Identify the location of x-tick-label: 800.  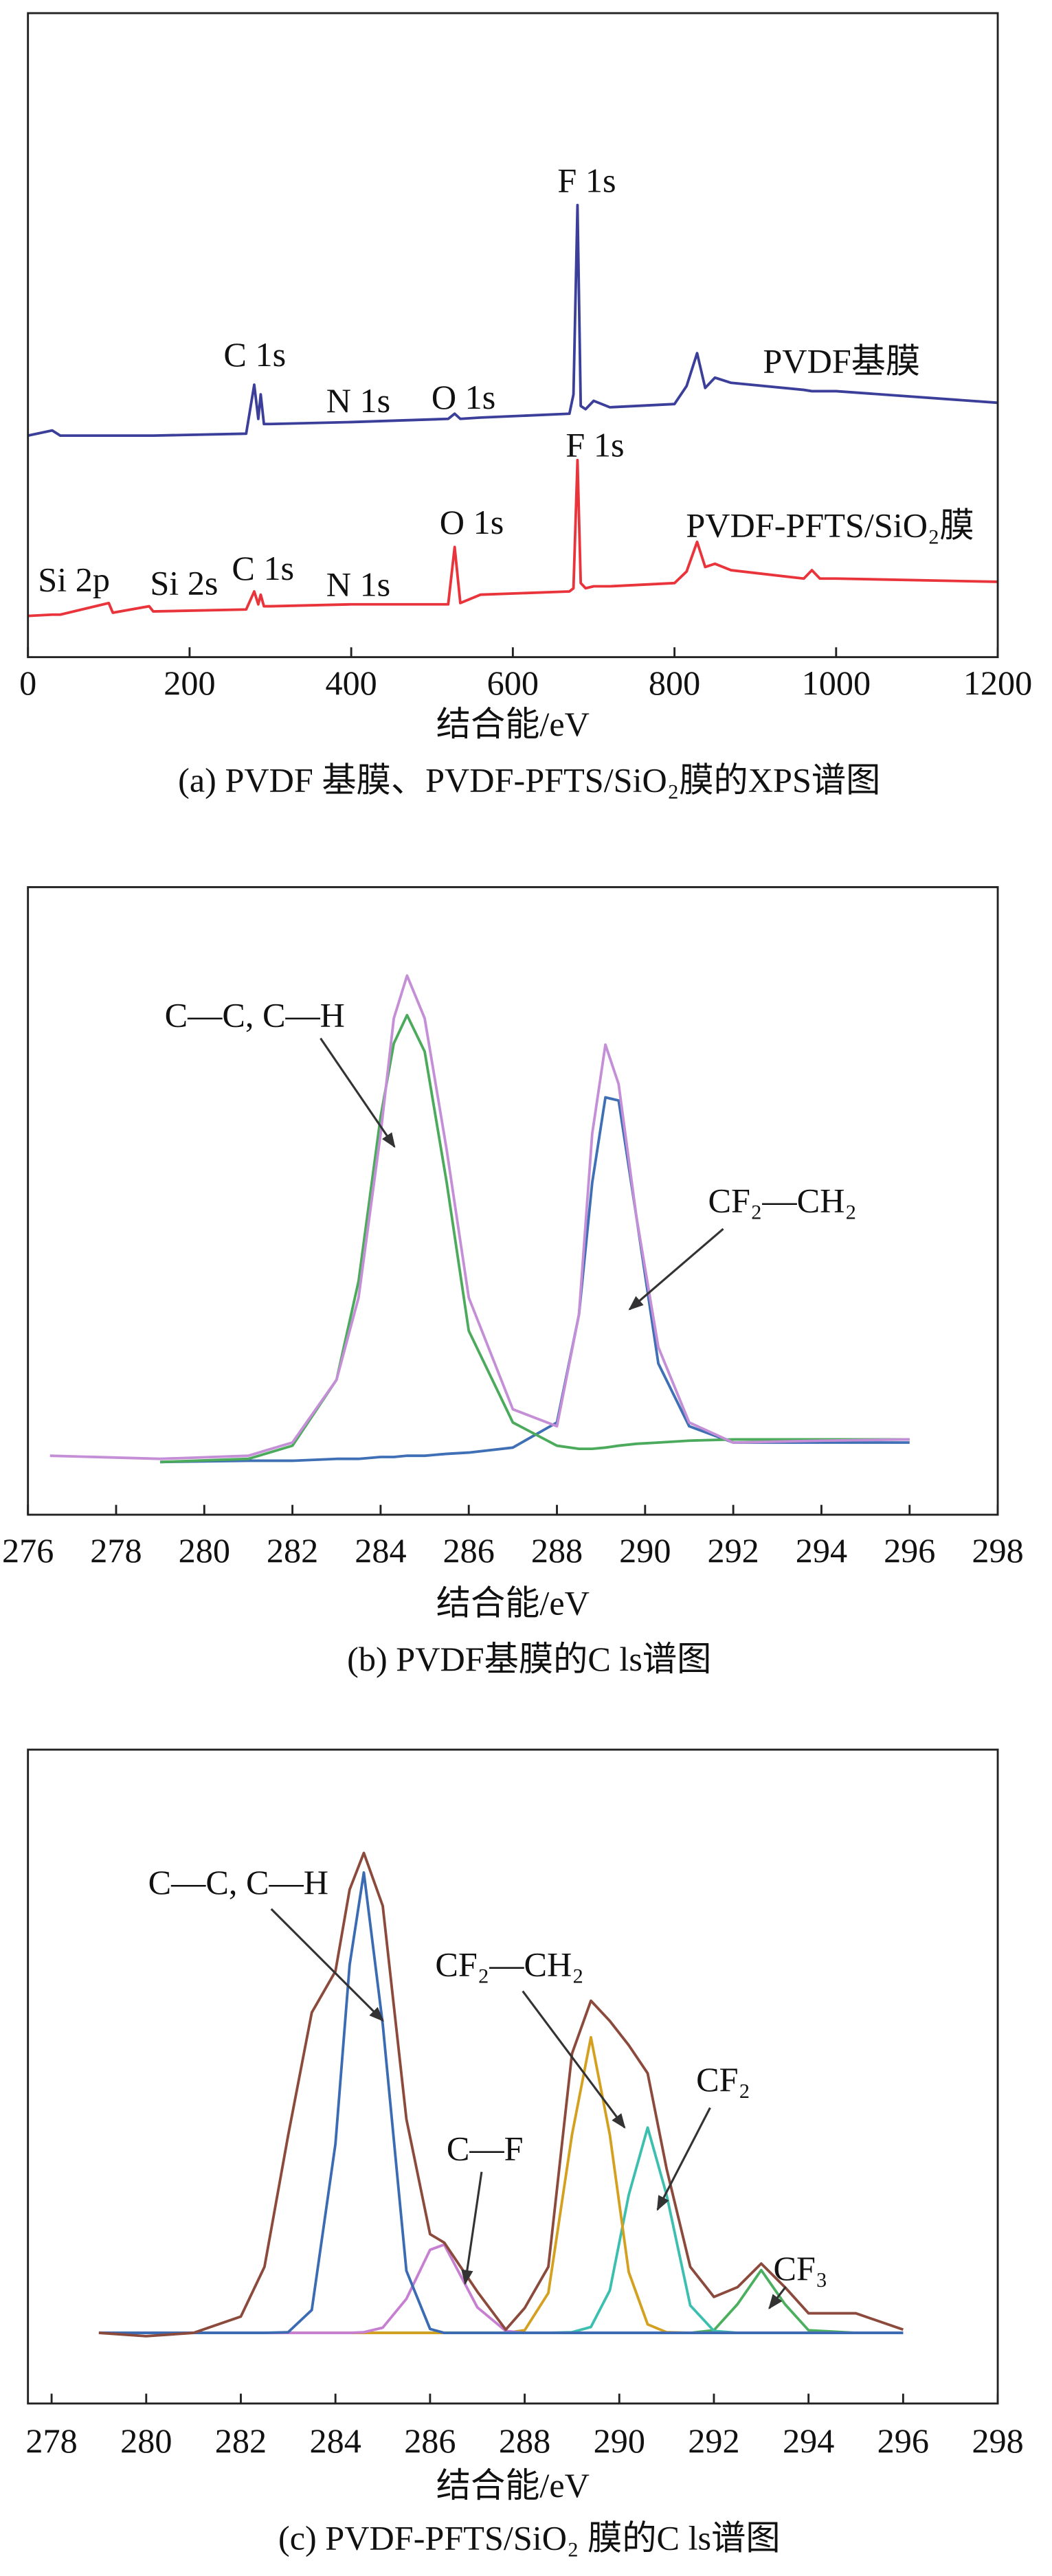
(674, 683).